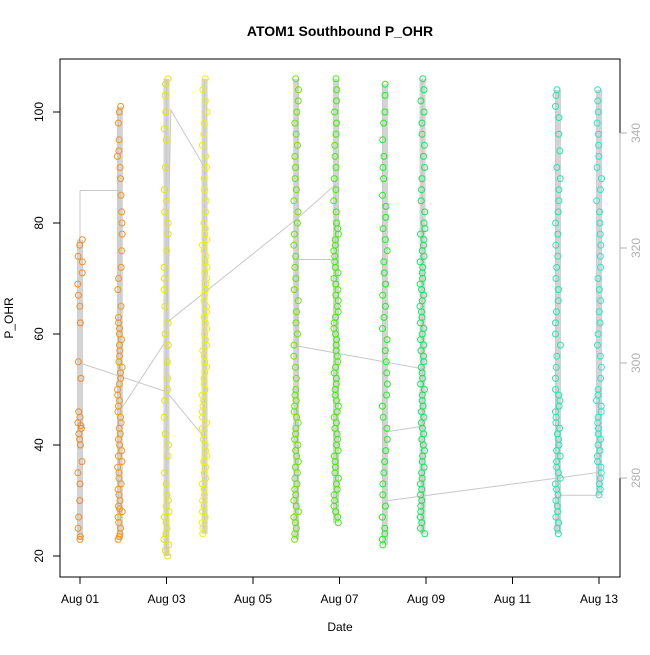 The width and height of the screenshot is (650, 655). Describe the element at coordinates (39, 223) in the screenshot. I see `y-tick-label: 80` at that location.